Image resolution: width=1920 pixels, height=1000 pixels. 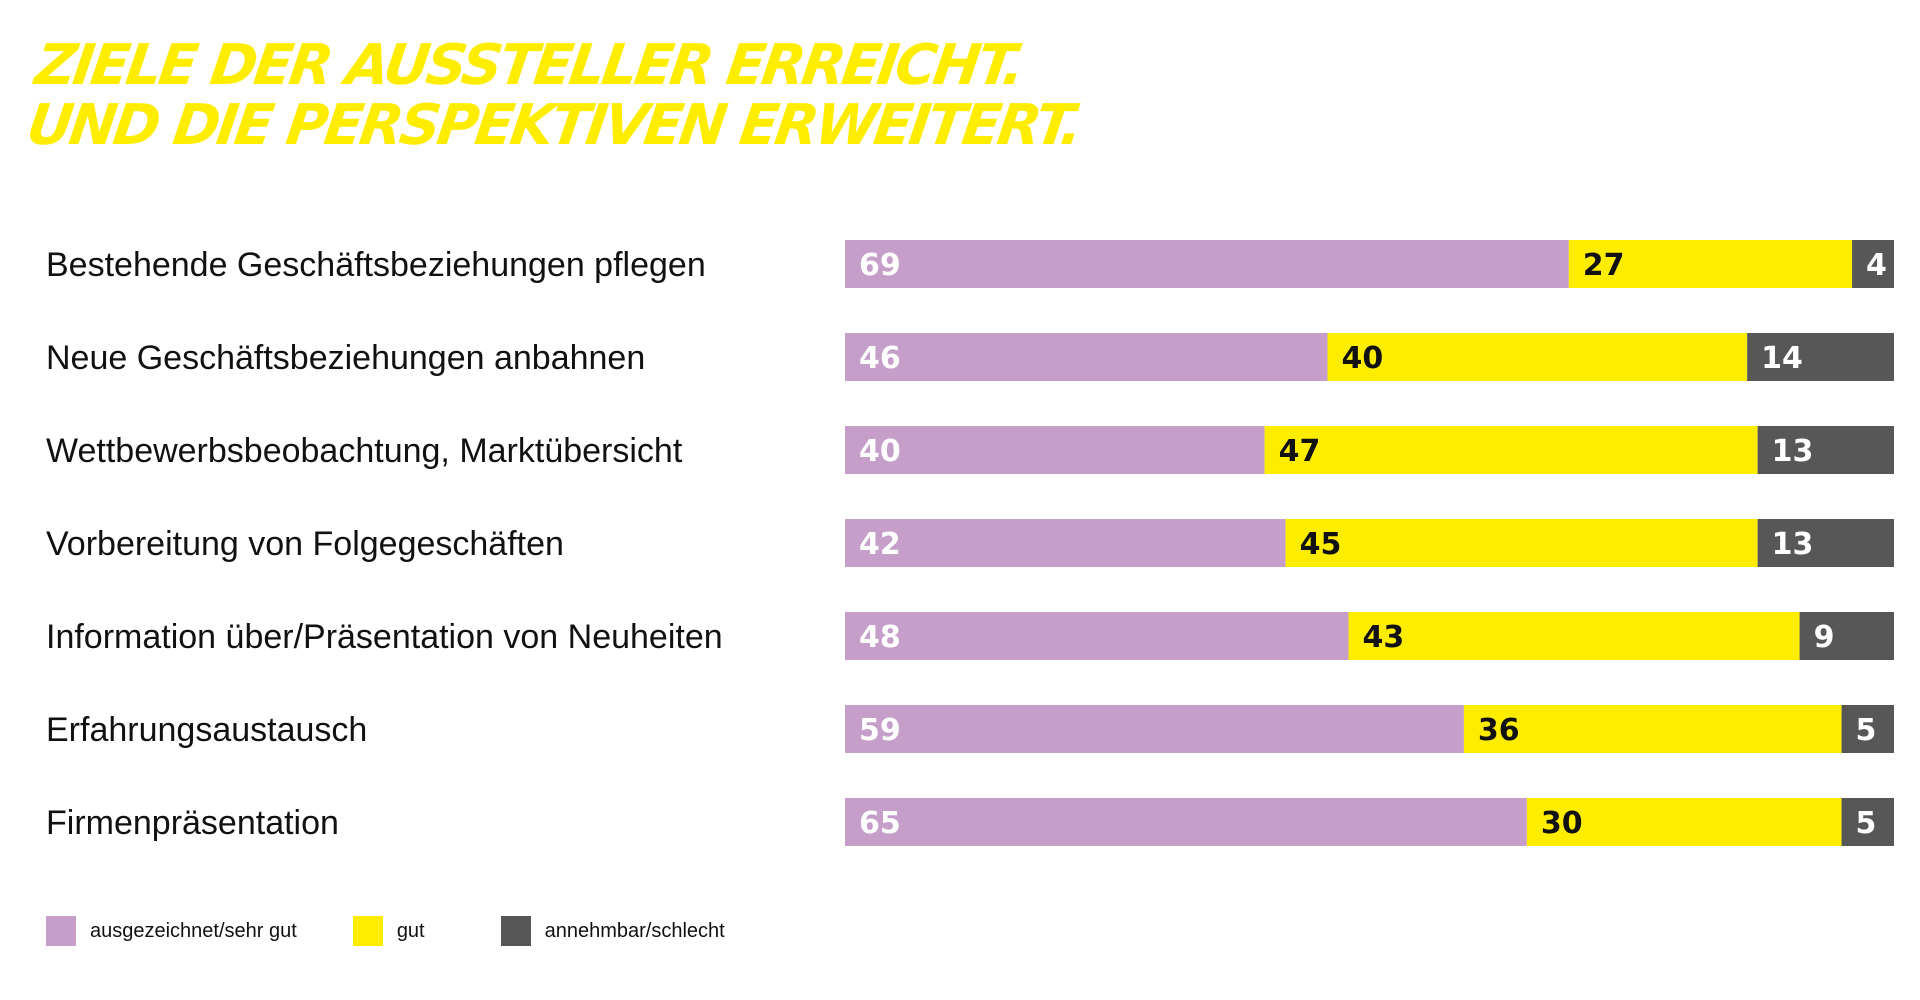 What do you see at coordinates (305, 544) in the screenshot?
I see `row-label: Vorbereitung von Folgegeschäften` at bounding box center [305, 544].